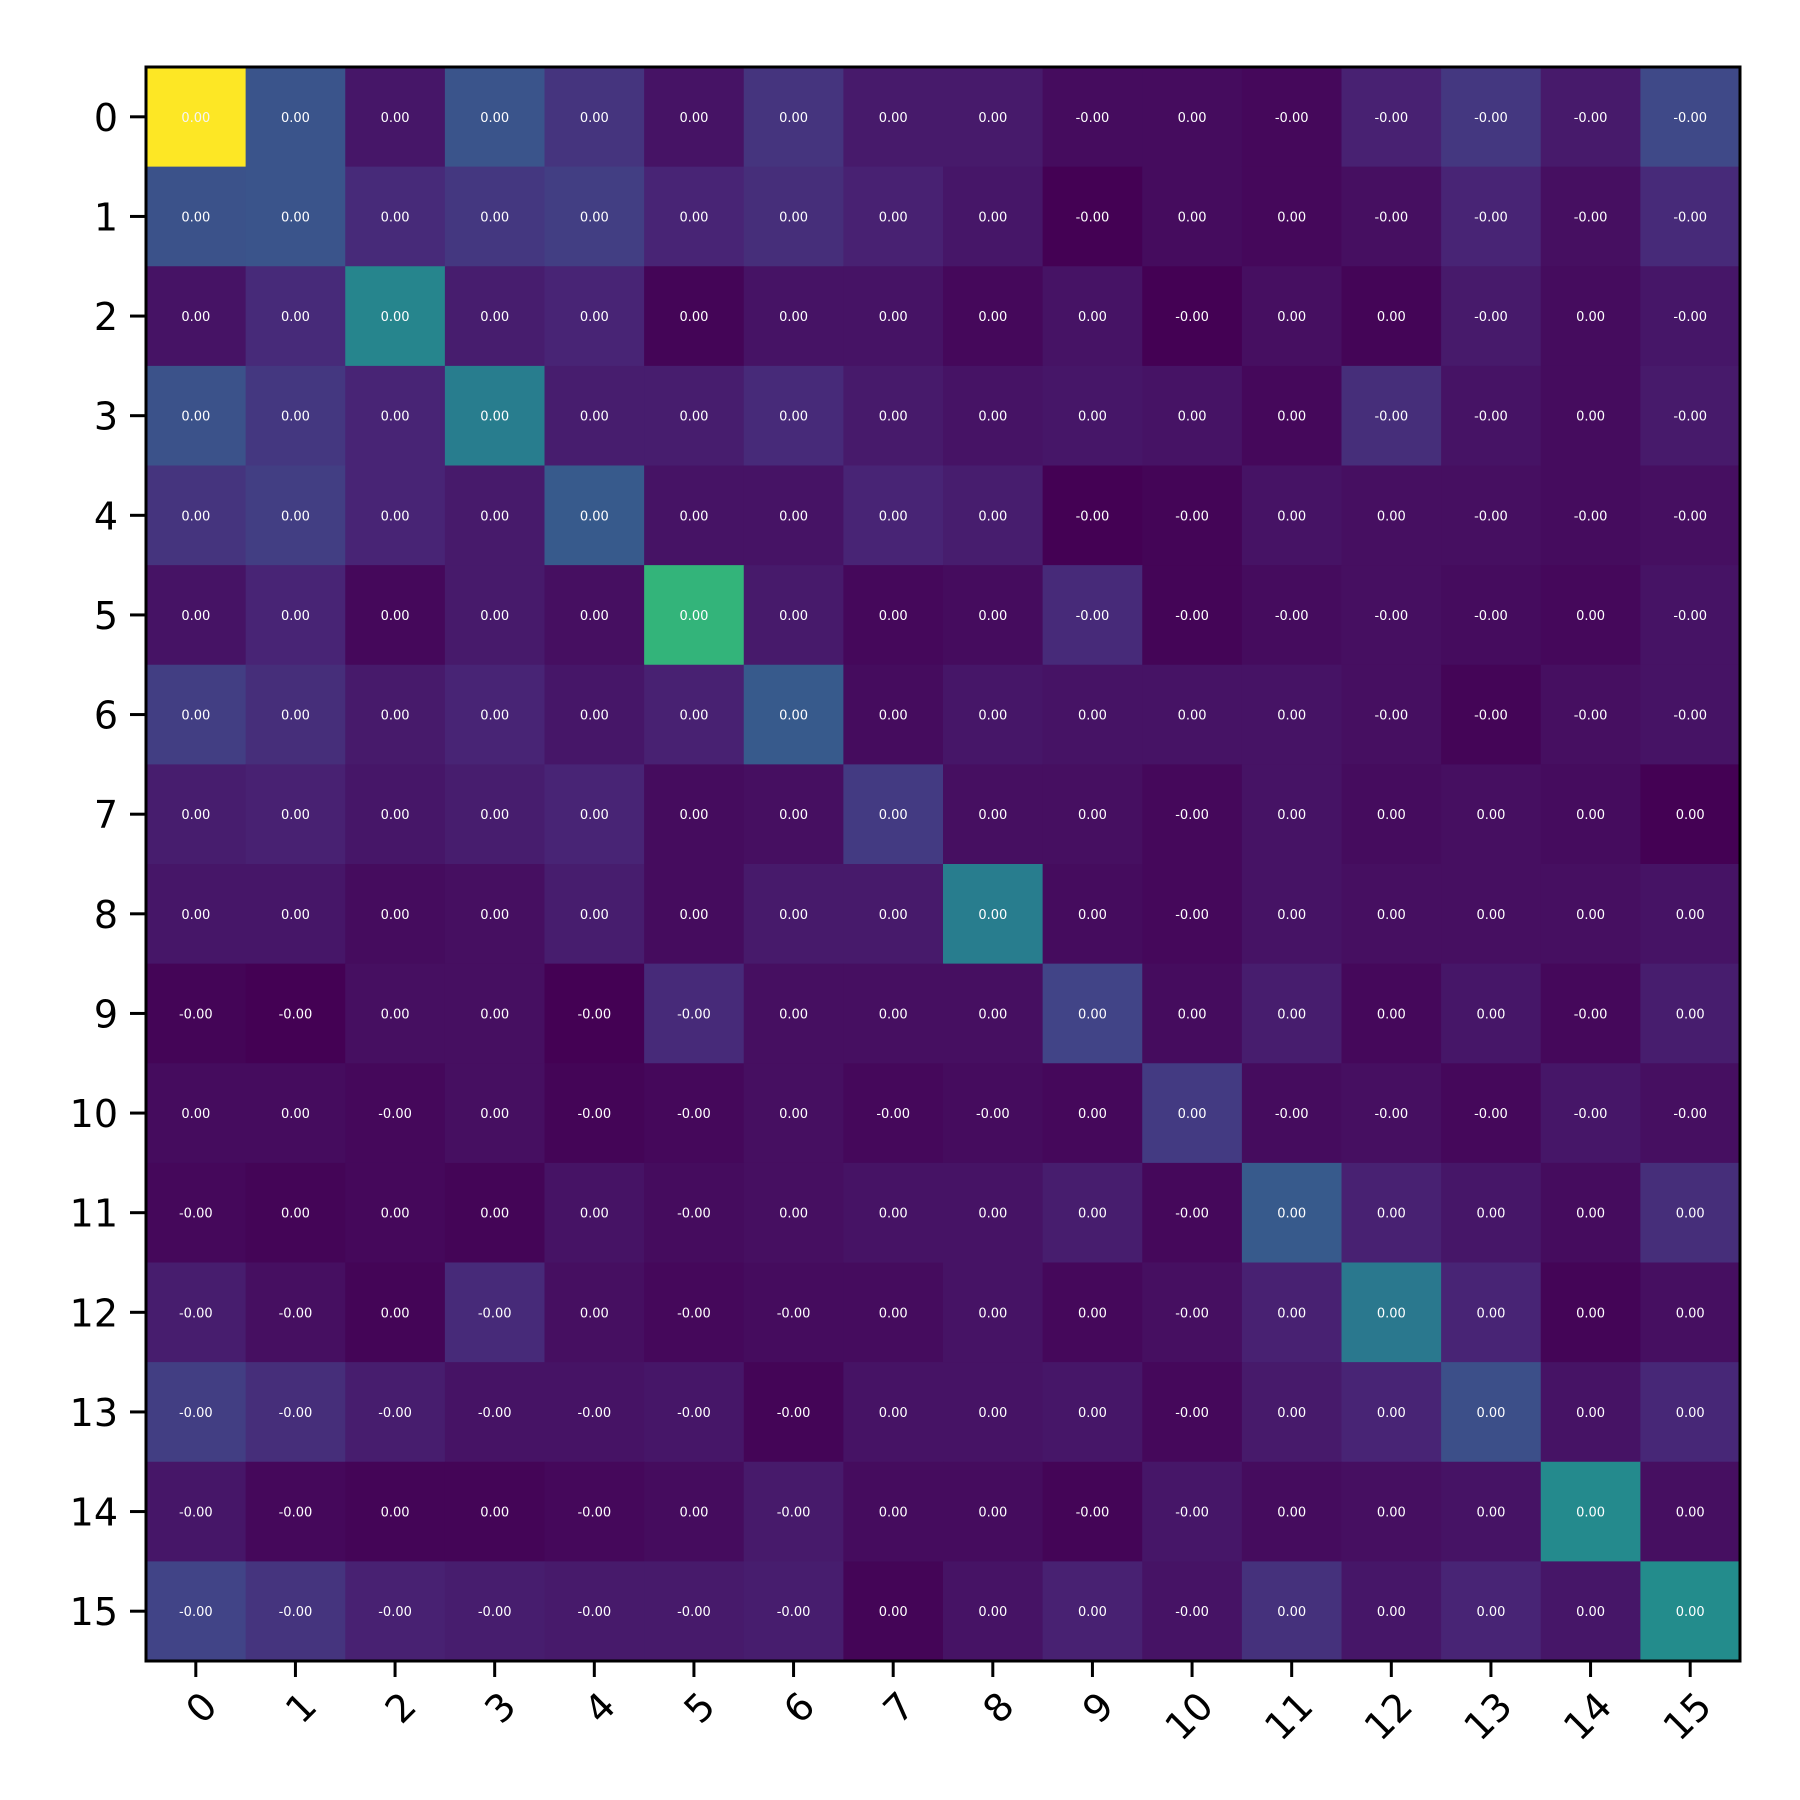 The height and width of the screenshot is (1800, 1800). What do you see at coordinates (106, 716) in the screenshot?
I see `y-tick-label: 6` at bounding box center [106, 716].